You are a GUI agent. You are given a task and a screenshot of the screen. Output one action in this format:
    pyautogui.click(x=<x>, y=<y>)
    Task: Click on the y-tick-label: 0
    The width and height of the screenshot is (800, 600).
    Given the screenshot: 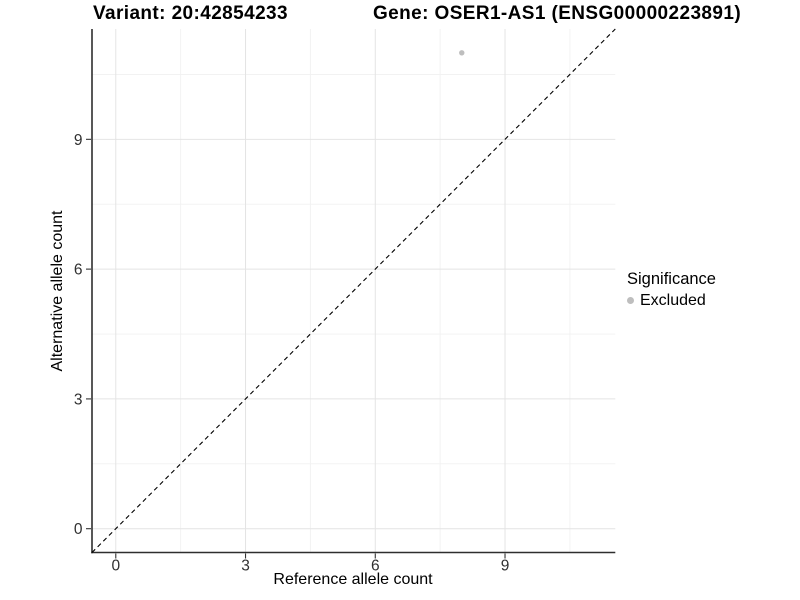 What is the action you would take?
    pyautogui.click(x=78, y=529)
    